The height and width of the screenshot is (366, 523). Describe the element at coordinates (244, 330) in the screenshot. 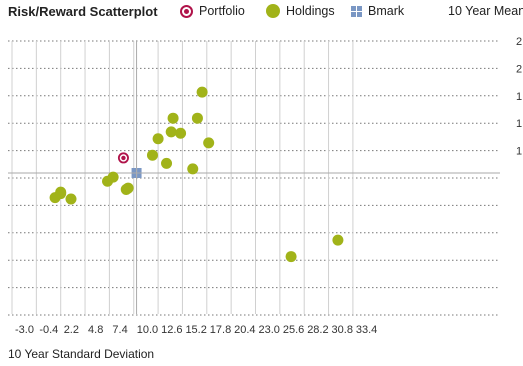

I see `x-tick-label: 20.4` at that location.